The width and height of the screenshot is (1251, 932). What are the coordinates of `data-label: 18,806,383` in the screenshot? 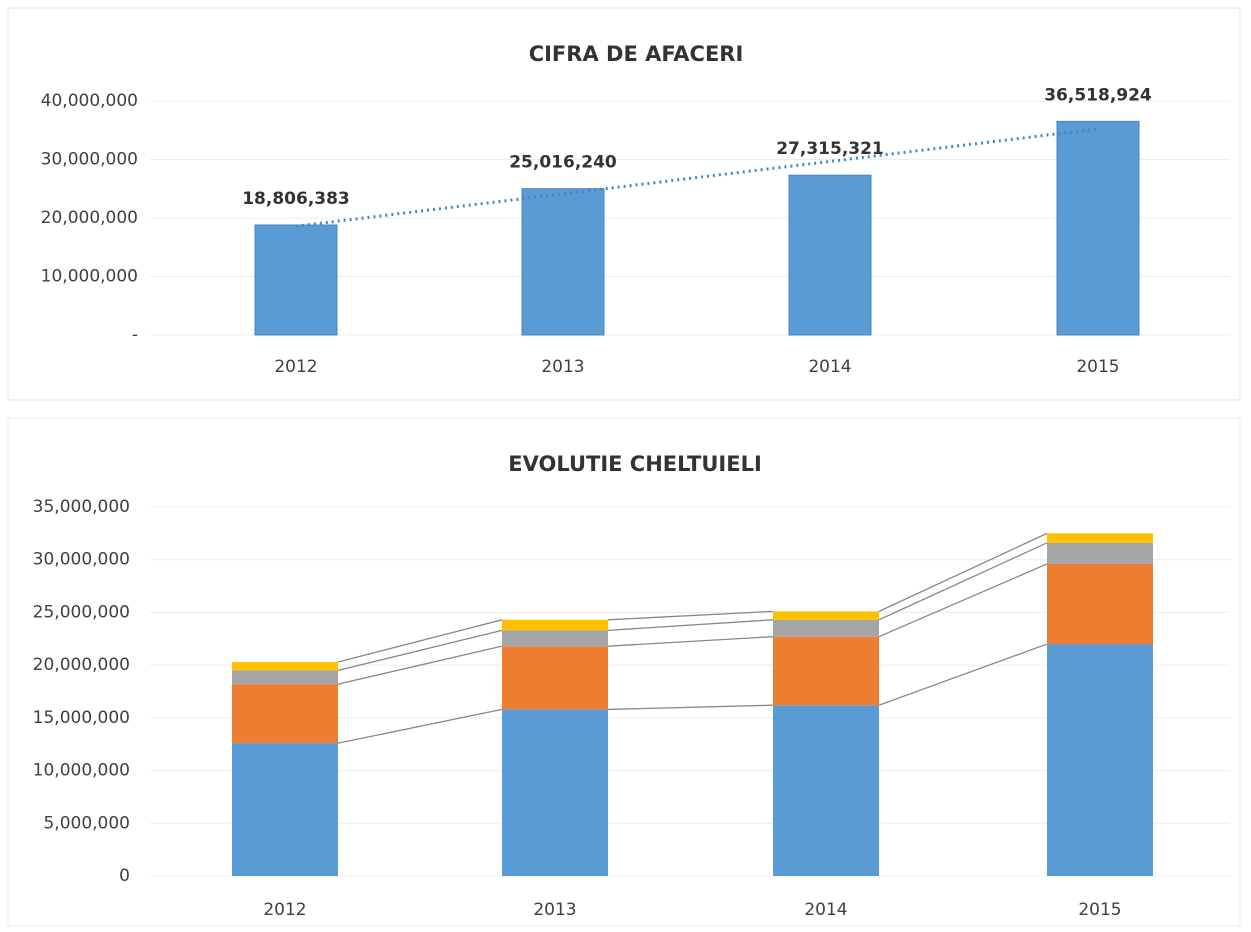 It's located at (296, 199).